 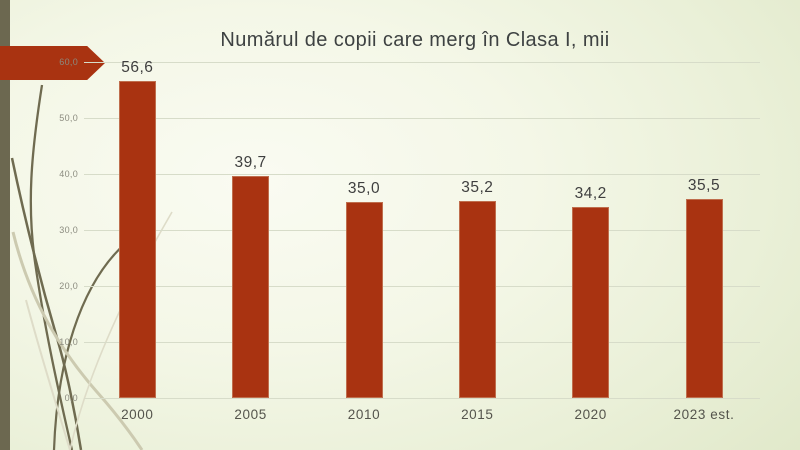 I want to click on y-axis-tick-label: 60,0, so click(x=68, y=62).